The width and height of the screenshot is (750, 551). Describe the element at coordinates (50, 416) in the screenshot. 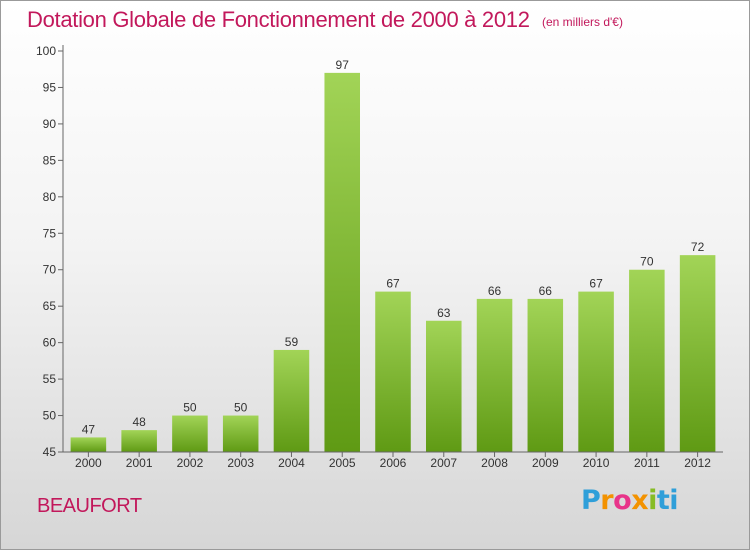

I see `y-tick-label: 50` at that location.